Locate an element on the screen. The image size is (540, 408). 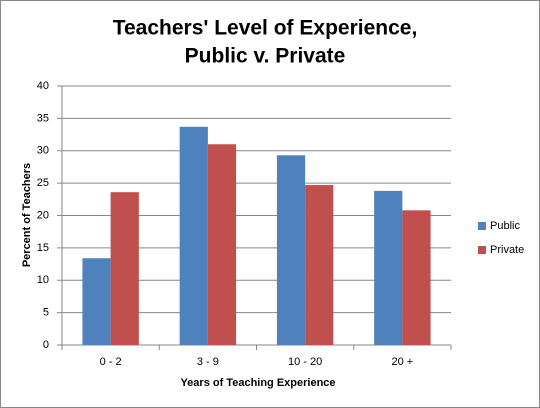
x-tick-label: 0 - 2 is located at coordinates (111, 362).